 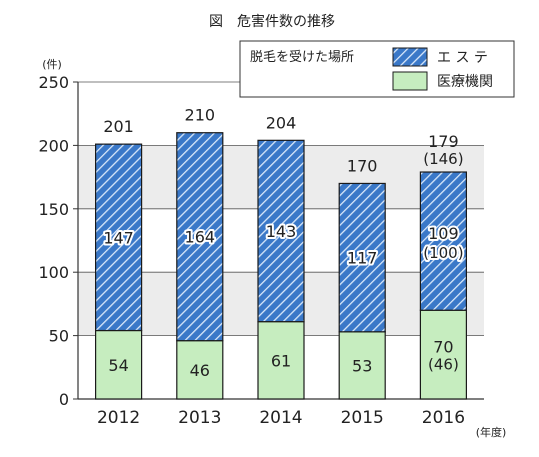 I want to click on x-tick-label: 2015, so click(x=362, y=418).